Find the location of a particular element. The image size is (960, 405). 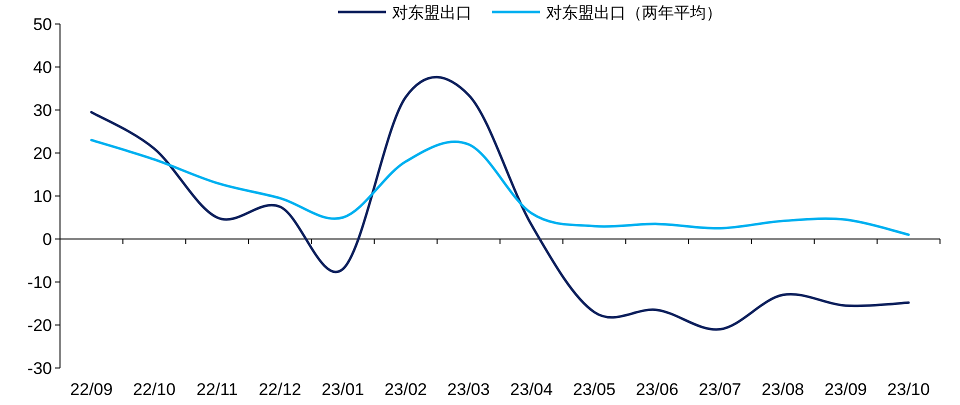

x-tick-label: 22/09 is located at coordinates (91, 389).